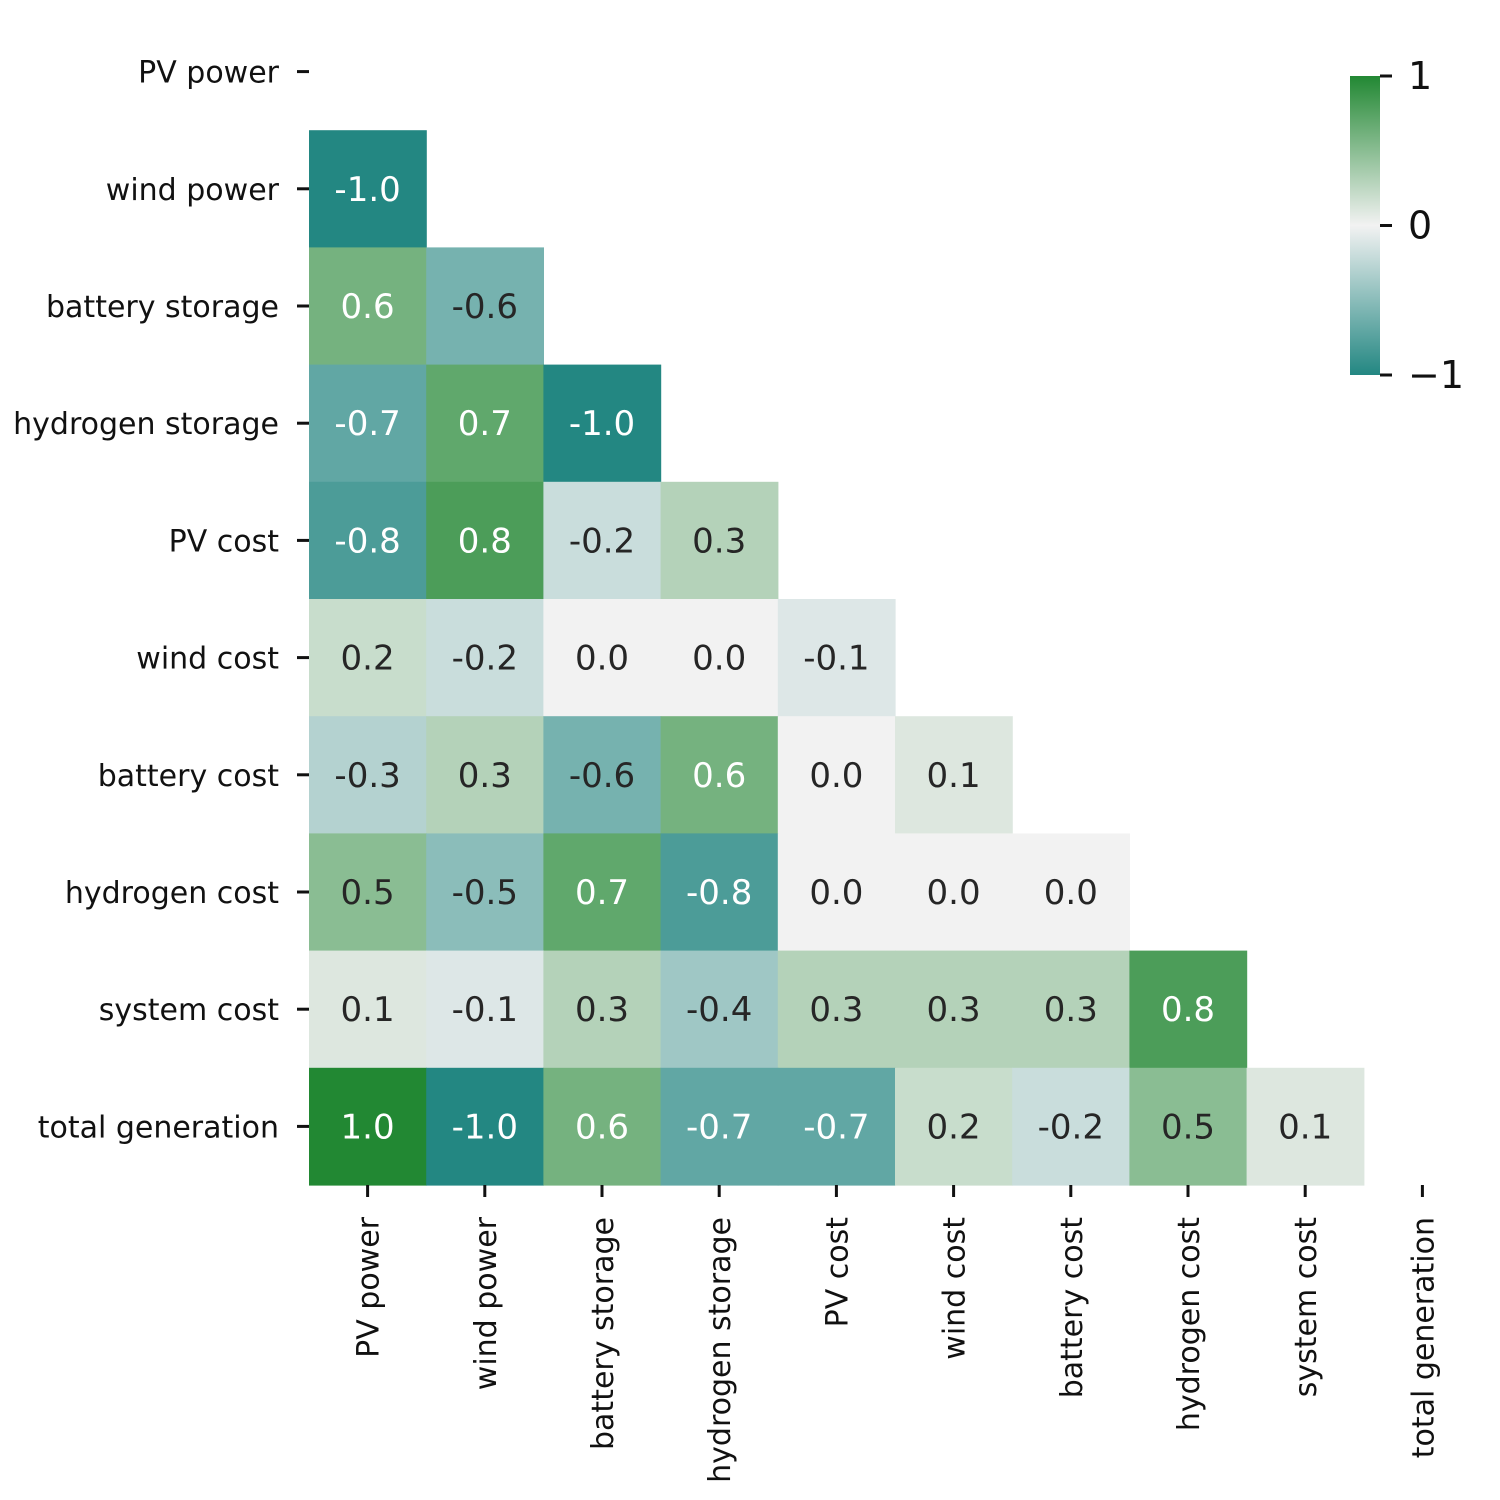 This screenshot has width=1500, height=1500. I want to click on cell-value-label: -1.0, so click(485, 1127).